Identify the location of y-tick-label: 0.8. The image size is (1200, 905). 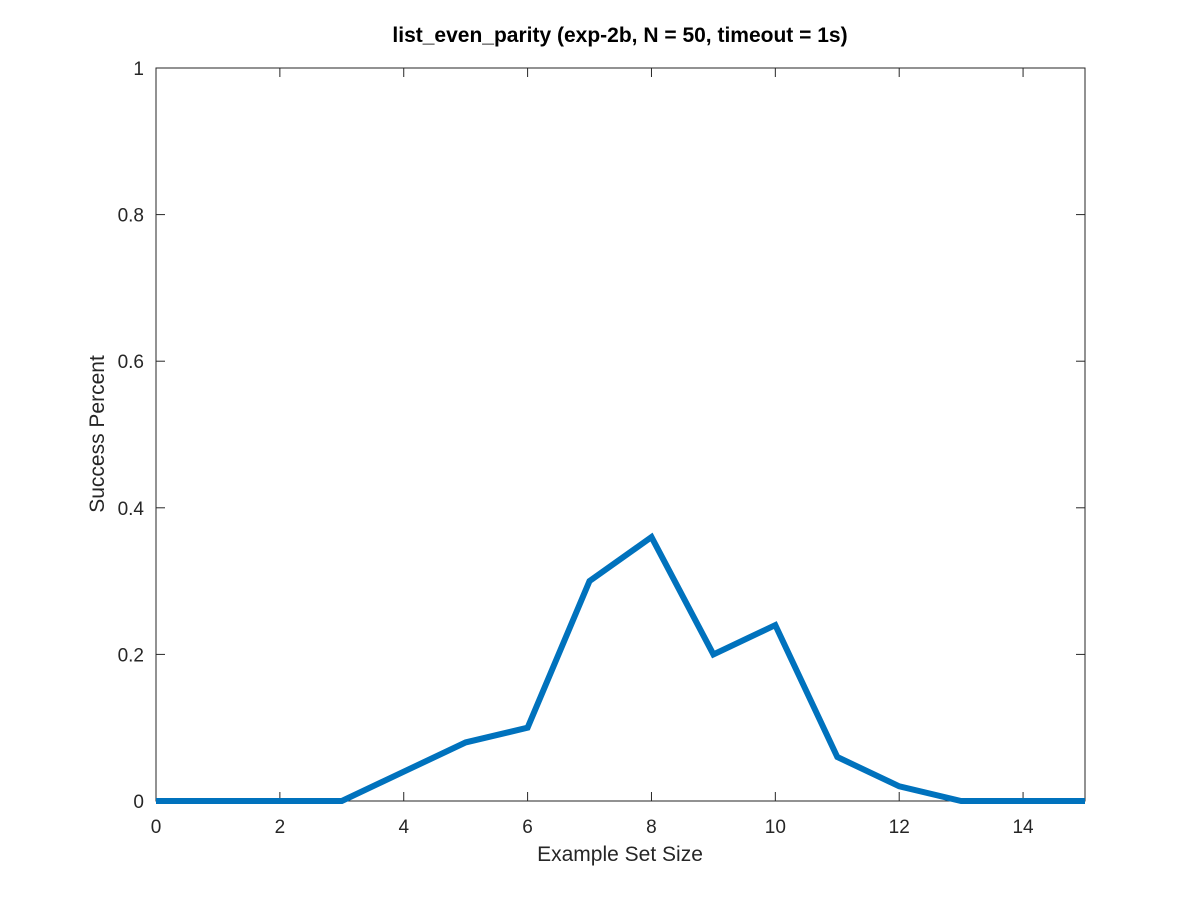
(131, 216).